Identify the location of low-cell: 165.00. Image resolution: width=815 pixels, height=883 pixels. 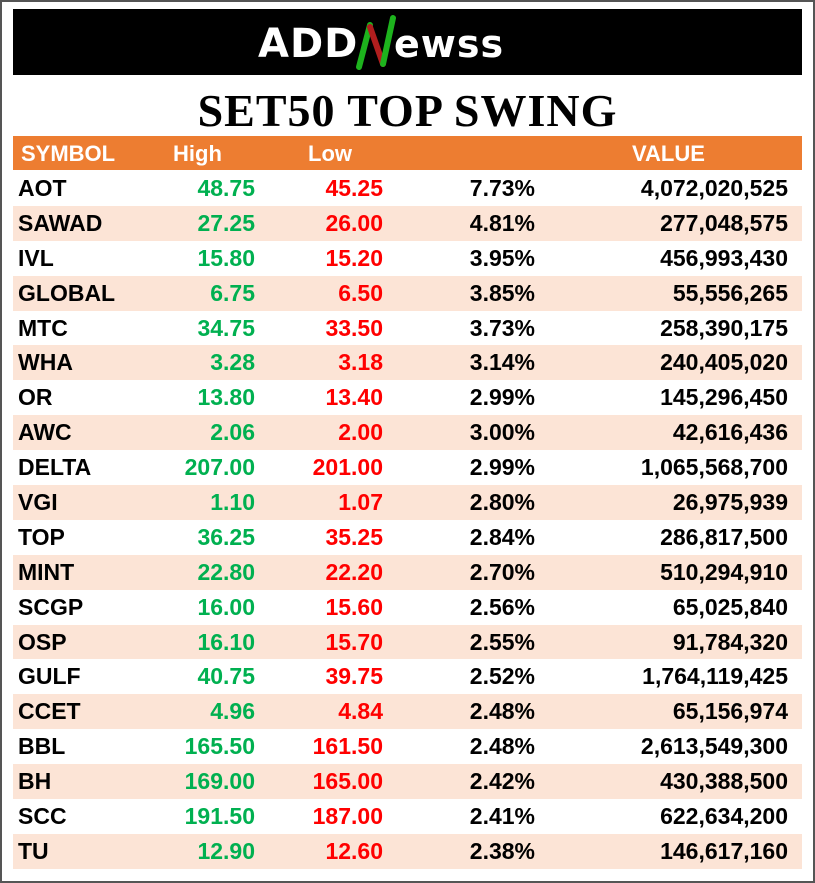
(347, 781).